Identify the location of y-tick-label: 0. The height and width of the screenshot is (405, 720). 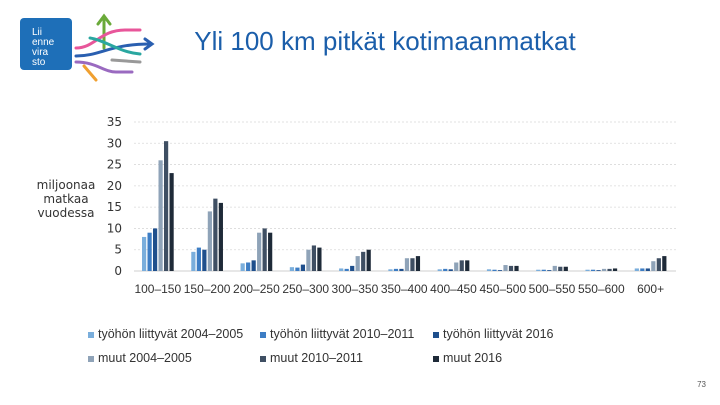
(118, 271).